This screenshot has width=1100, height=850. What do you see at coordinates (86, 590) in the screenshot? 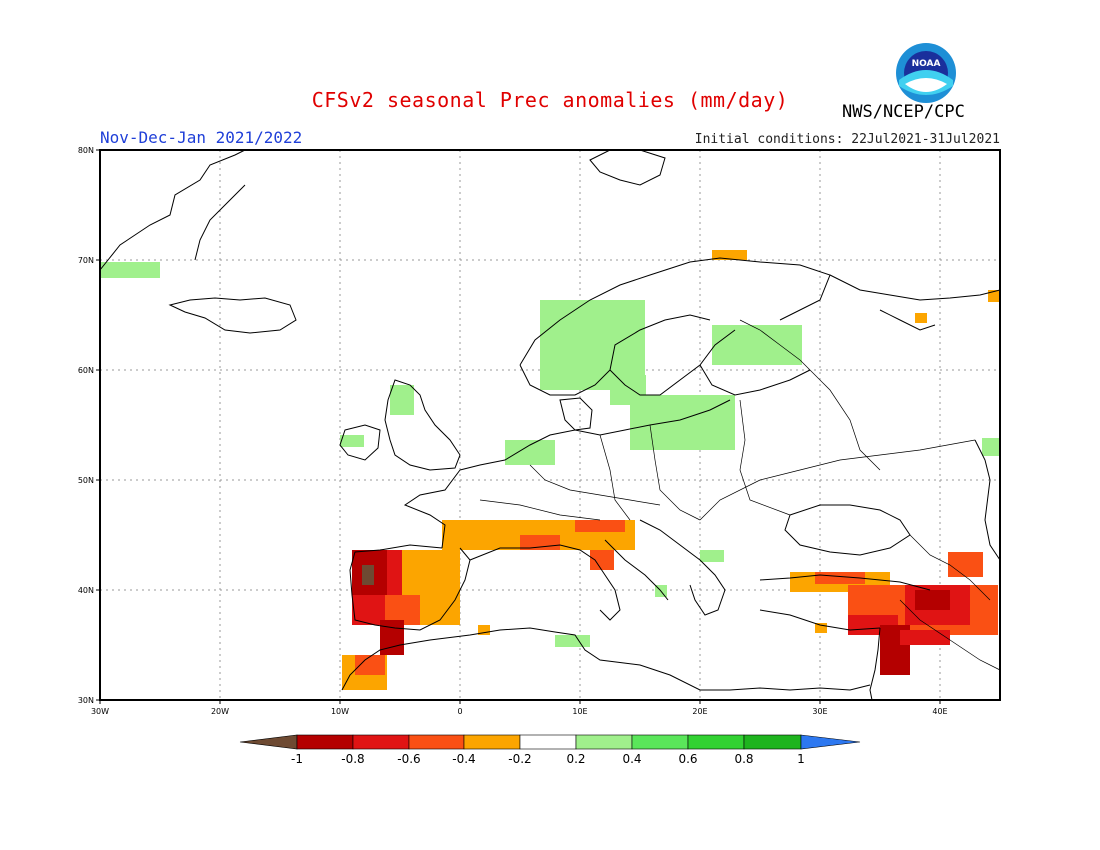
I see `lat-label-40n: 40N` at bounding box center [86, 590].